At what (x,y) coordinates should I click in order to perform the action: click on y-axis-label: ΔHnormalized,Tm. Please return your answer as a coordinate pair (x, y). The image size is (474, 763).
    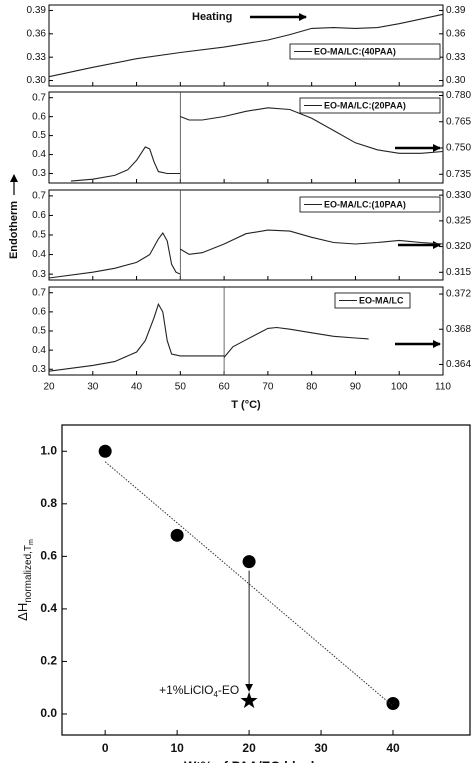
    Looking at the image, I should click on (24, 580).